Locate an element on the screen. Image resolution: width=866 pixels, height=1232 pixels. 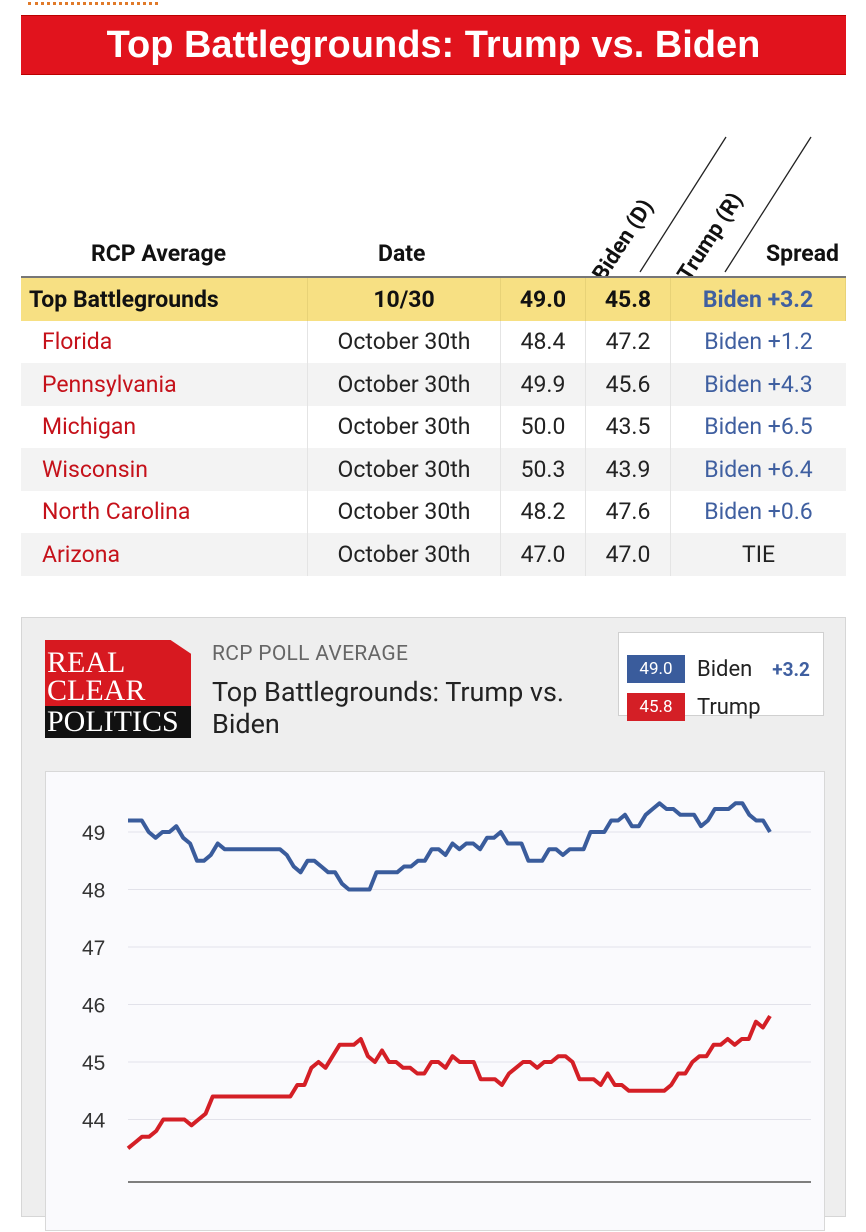
row-trump: 45.6 is located at coordinates (628, 384).